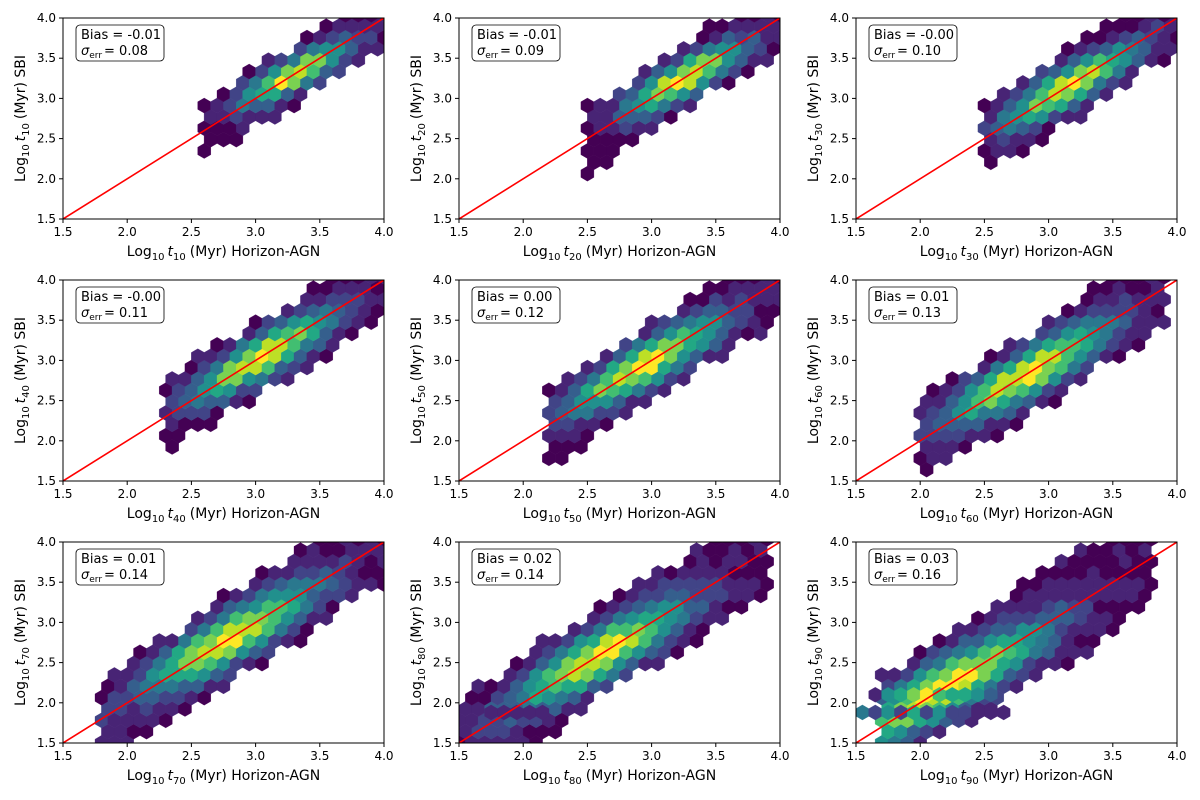  What do you see at coordinates (907, 576) in the screenshot?
I see `sigma-label: σerr = 0.16` at bounding box center [907, 576].